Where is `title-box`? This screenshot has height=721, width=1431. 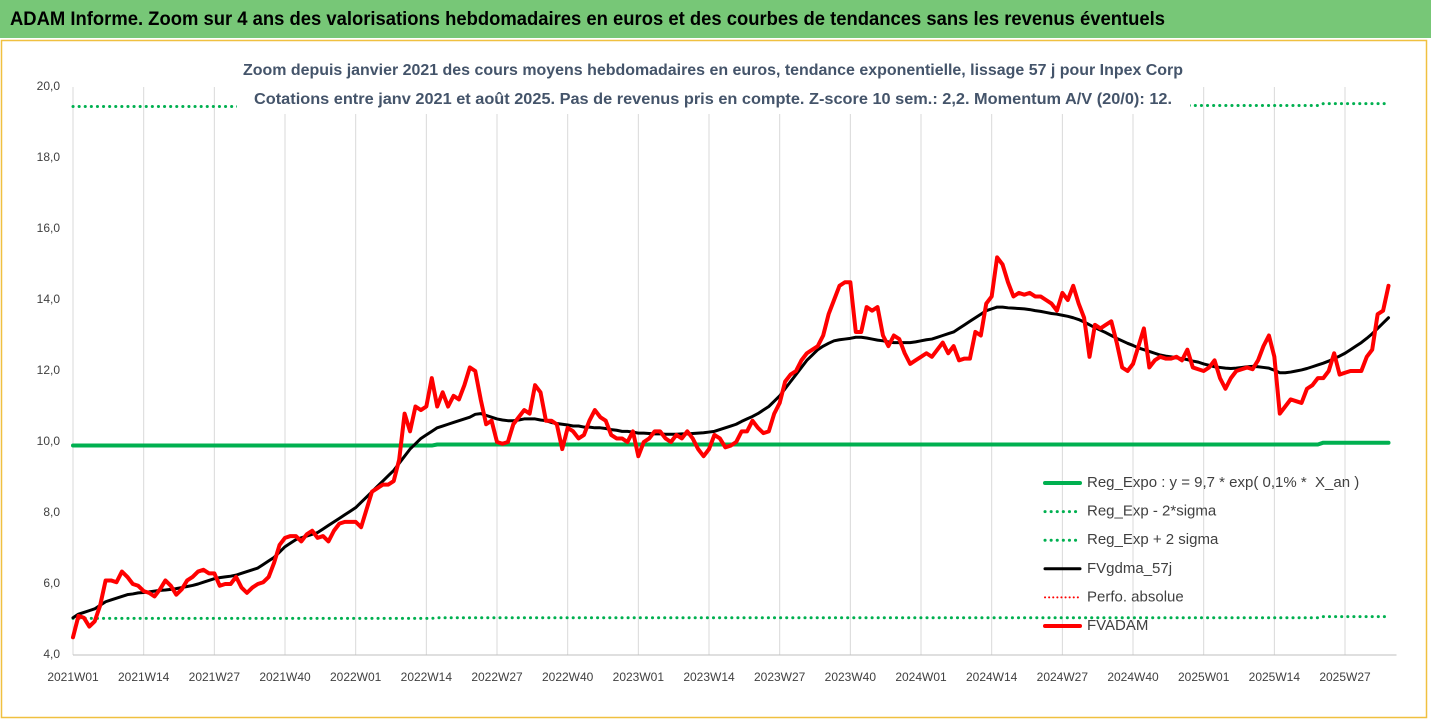
title-box is located at coordinates (713, 85).